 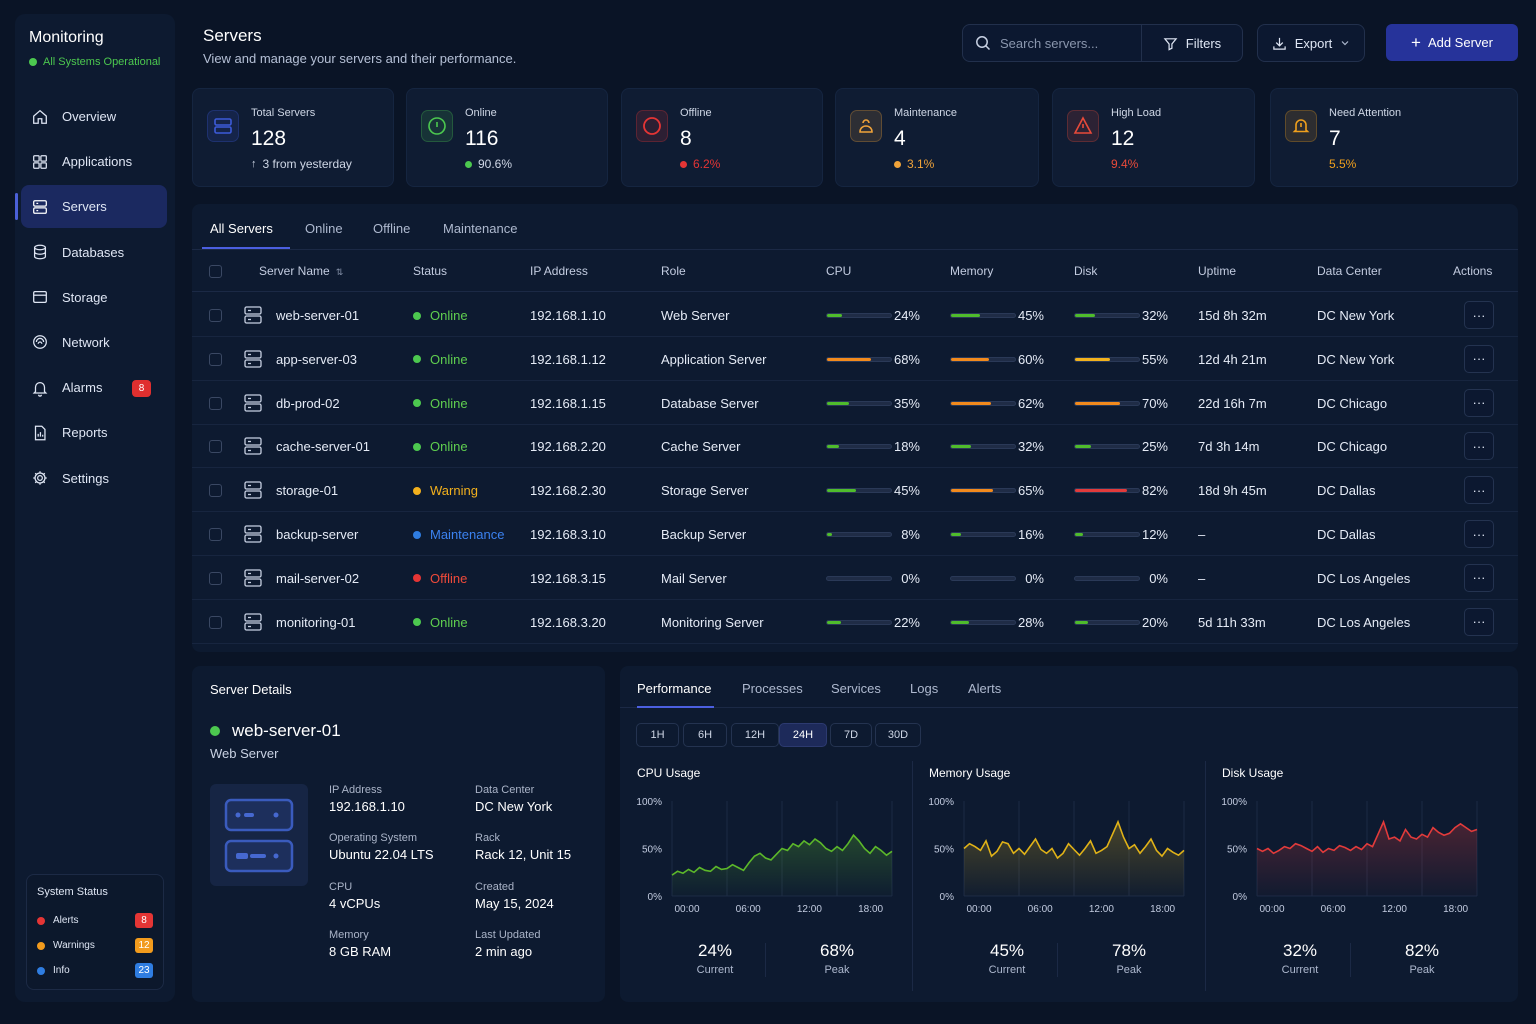 I want to click on server-name: web-server-01, so click(x=318, y=315).